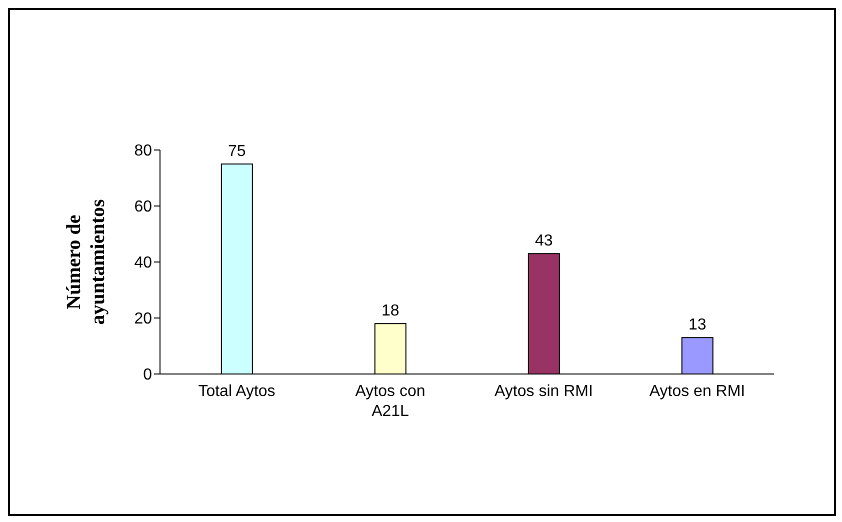  I want to click on y-tick-label: 80, so click(143, 151).